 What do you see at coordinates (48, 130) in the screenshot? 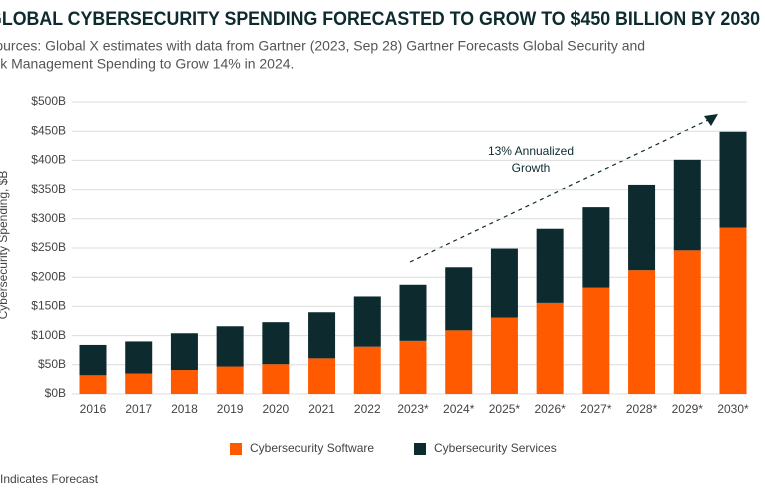
I see `y-tick-label: $450B` at bounding box center [48, 130].